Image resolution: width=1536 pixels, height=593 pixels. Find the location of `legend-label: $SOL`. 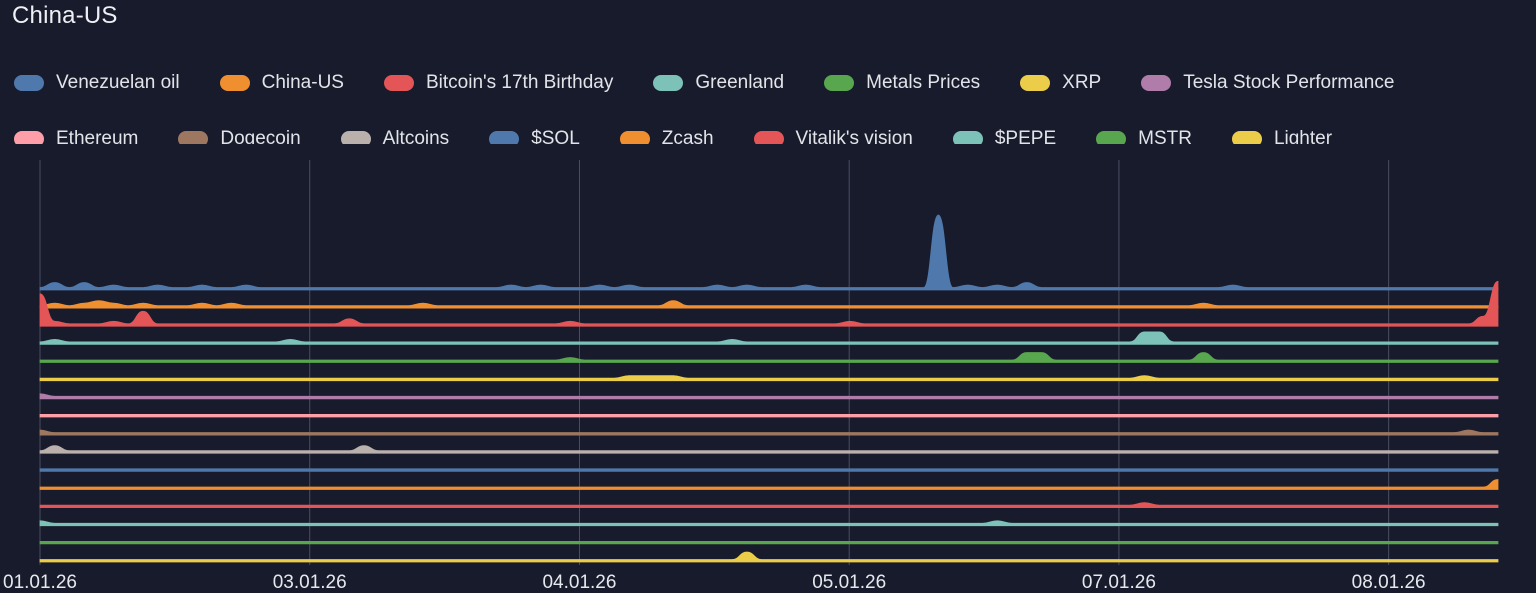

legend-label: $SOL is located at coordinates (555, 136).